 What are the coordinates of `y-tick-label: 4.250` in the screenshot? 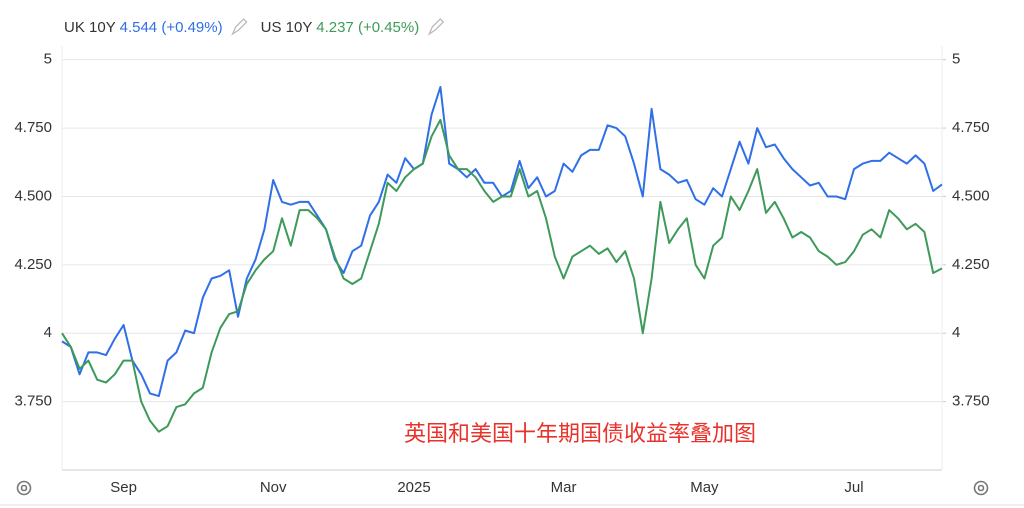 It's located at (33, 264).